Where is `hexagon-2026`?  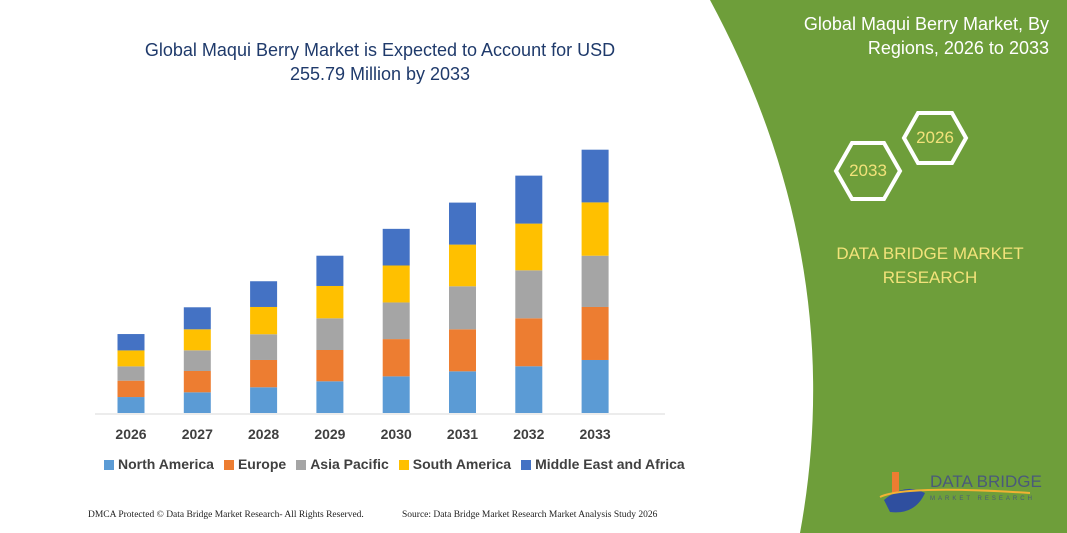 hexagon-2026 is located at coordinates (935, 138).